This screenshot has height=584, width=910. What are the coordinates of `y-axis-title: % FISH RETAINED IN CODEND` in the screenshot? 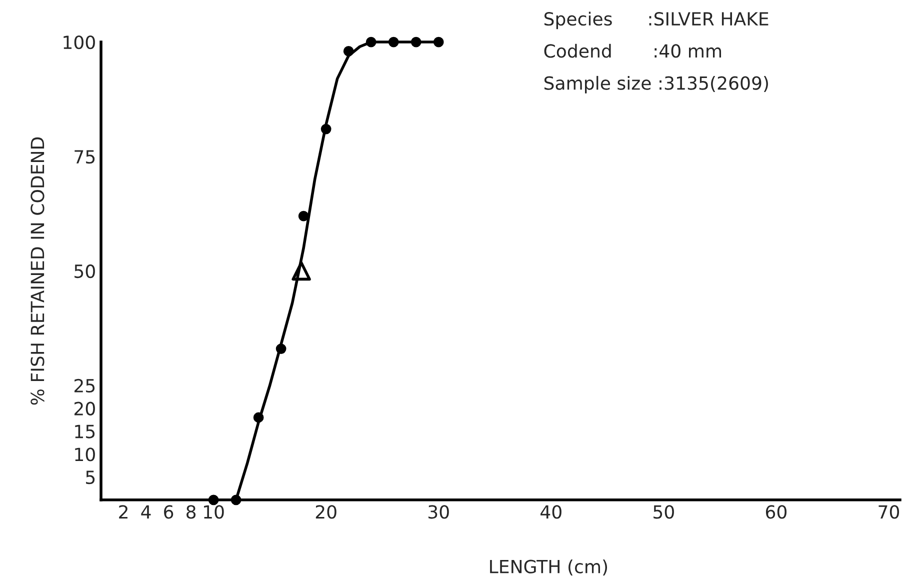 It's located at (37, 271).